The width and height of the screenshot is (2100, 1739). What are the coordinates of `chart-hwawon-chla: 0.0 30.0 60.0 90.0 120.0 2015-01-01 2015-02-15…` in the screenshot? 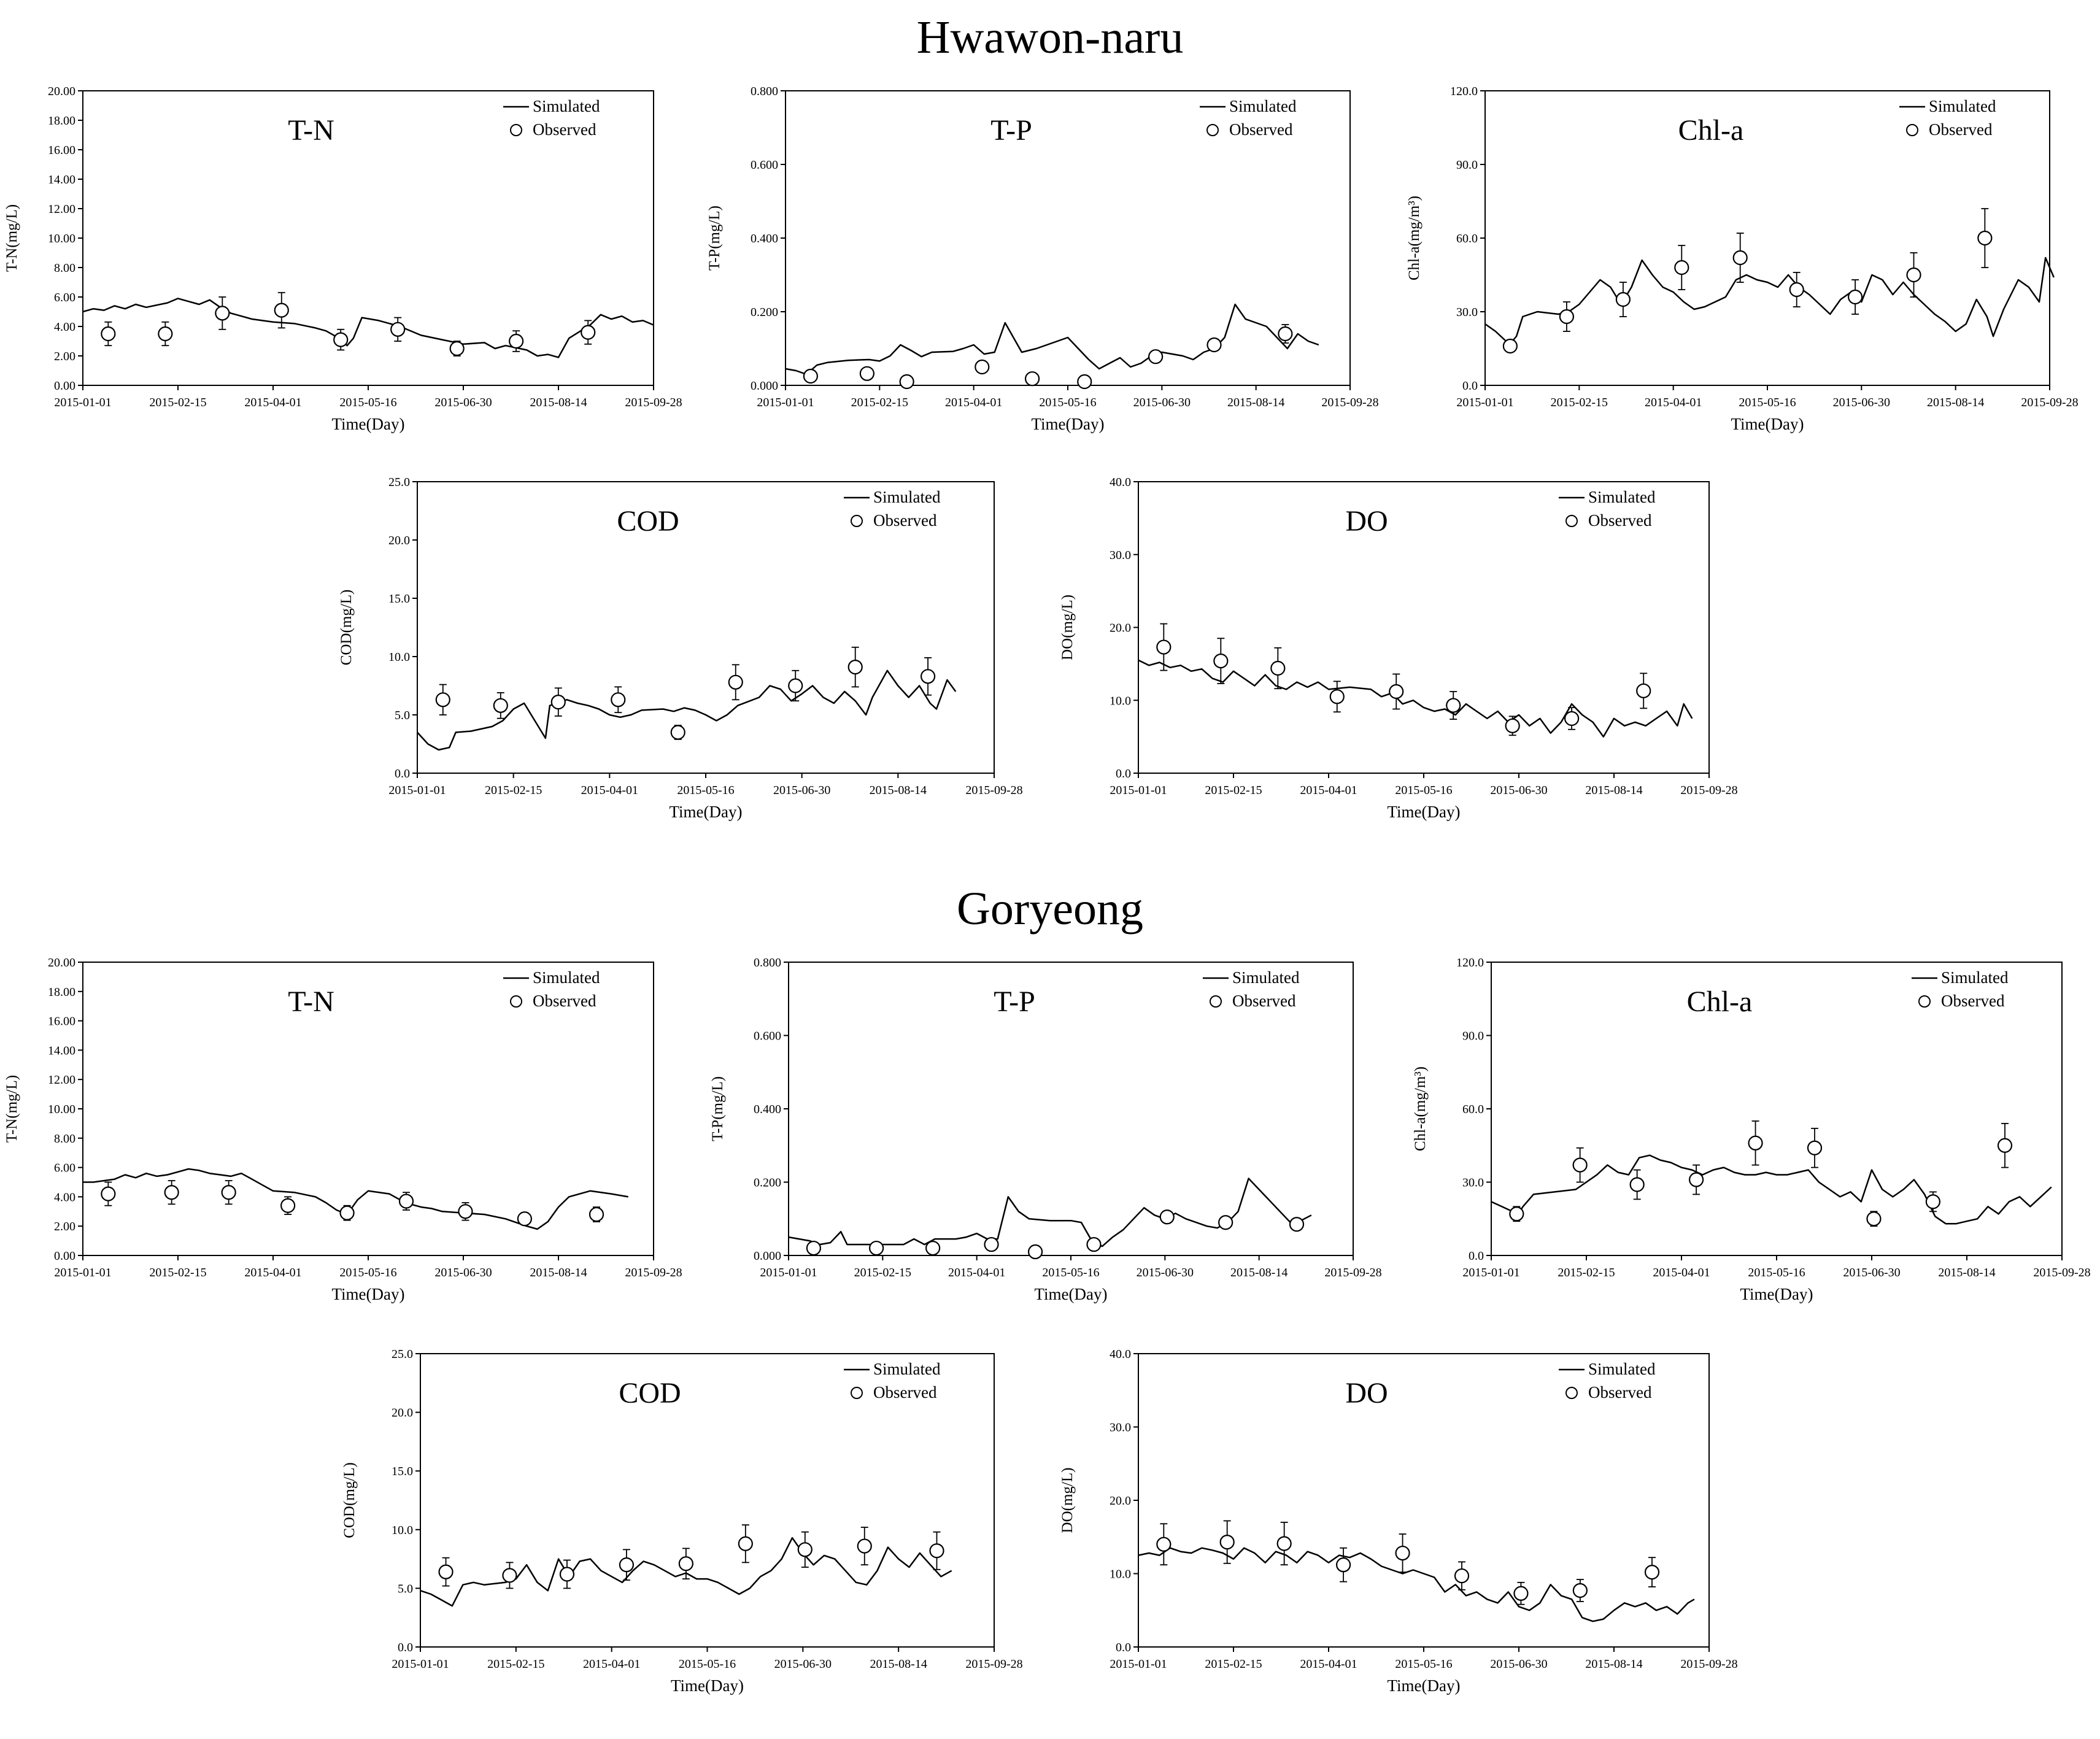 It's located at (1736, 280).